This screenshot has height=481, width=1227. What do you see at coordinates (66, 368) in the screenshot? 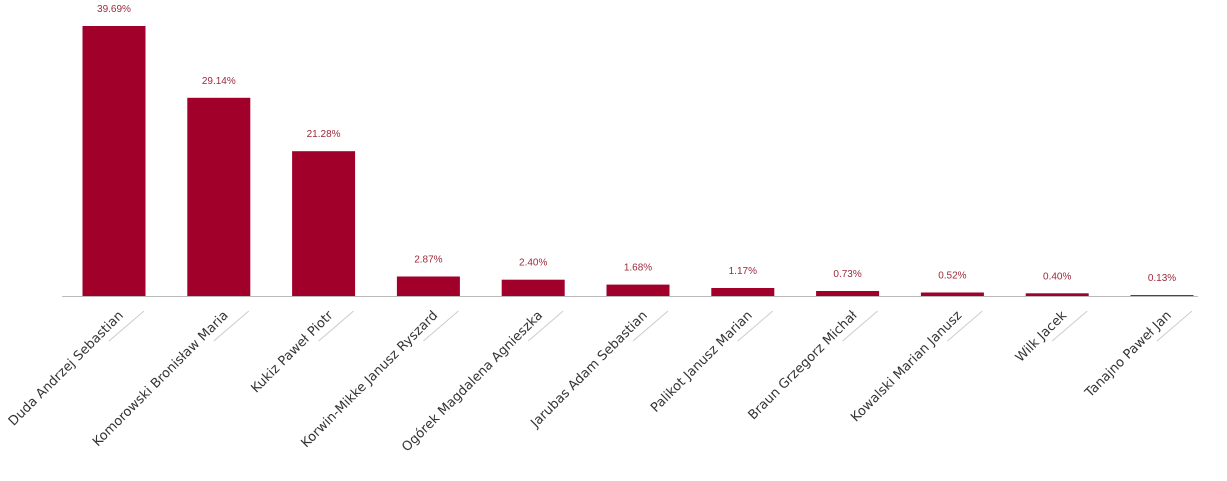
I see `category-tick-label: Duda Andrzej Sebastian` at bounding box center [66, 368].